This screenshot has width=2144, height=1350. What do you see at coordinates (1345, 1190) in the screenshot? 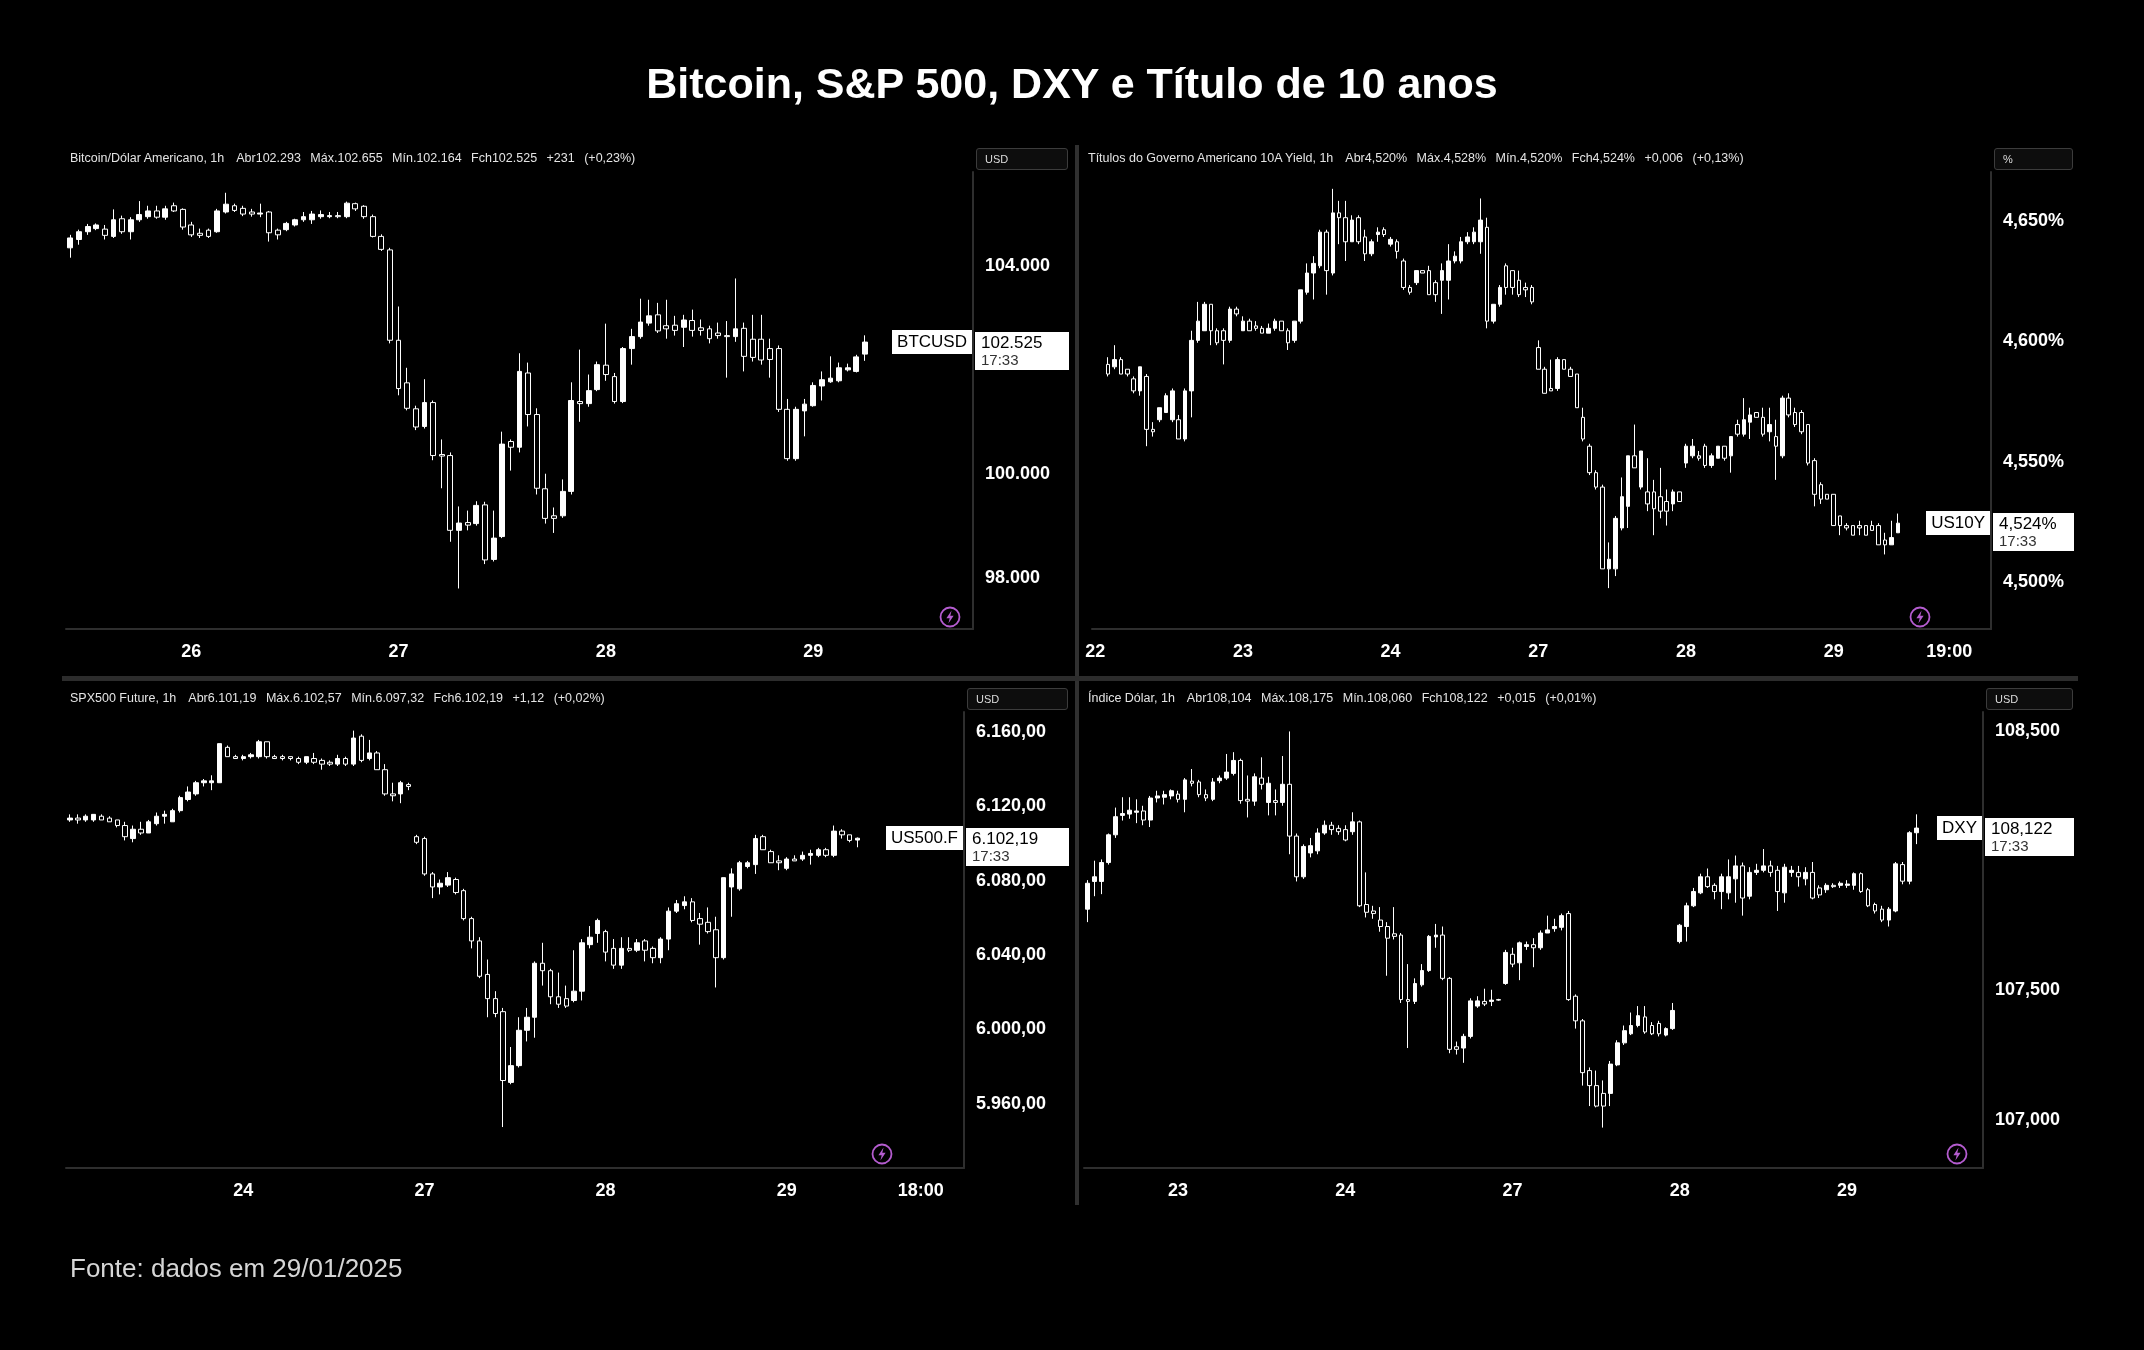
I see `x-tick-label: 24` at bounding box center [1345, 1190].